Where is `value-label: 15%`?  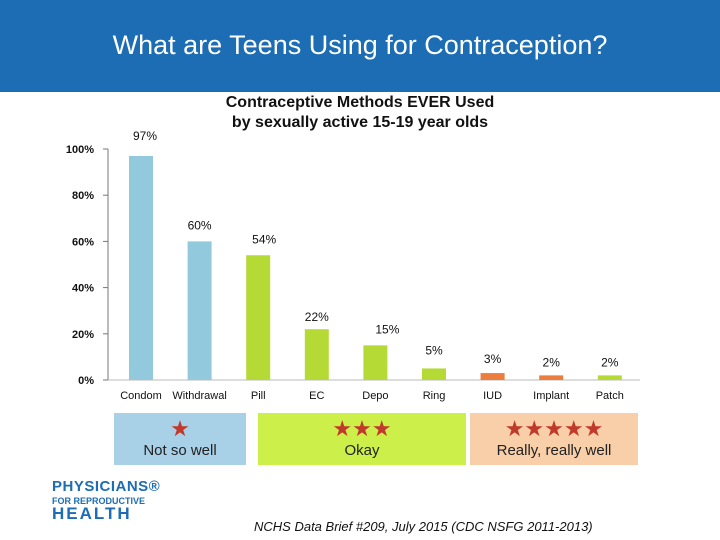 value-label: 15% is located at coordinates (387, 329).